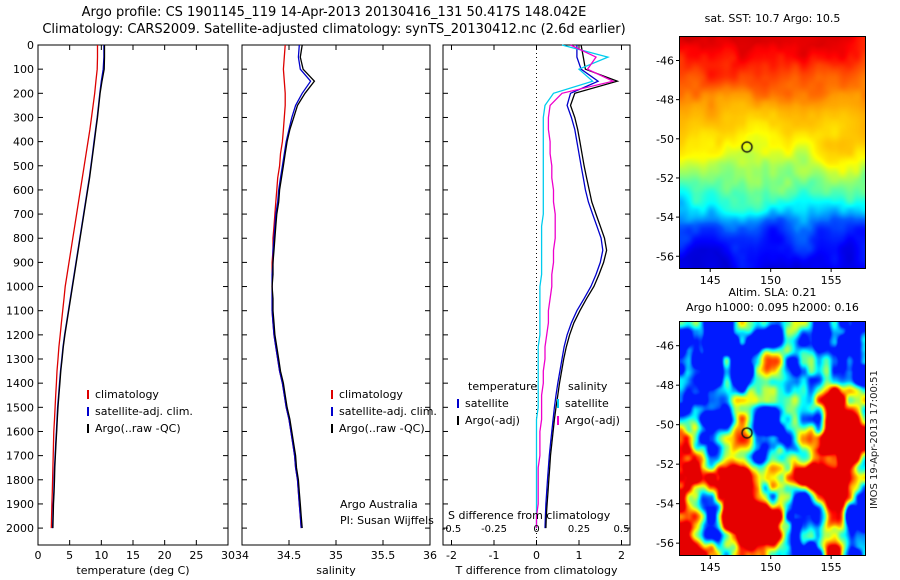 This screenshot has height=580, width=900. What do you see at coordinates (387, 520) in the screenshot?
I see `annotation-pi: PI: Susan Wijffels` at bounding box center [387, 520].